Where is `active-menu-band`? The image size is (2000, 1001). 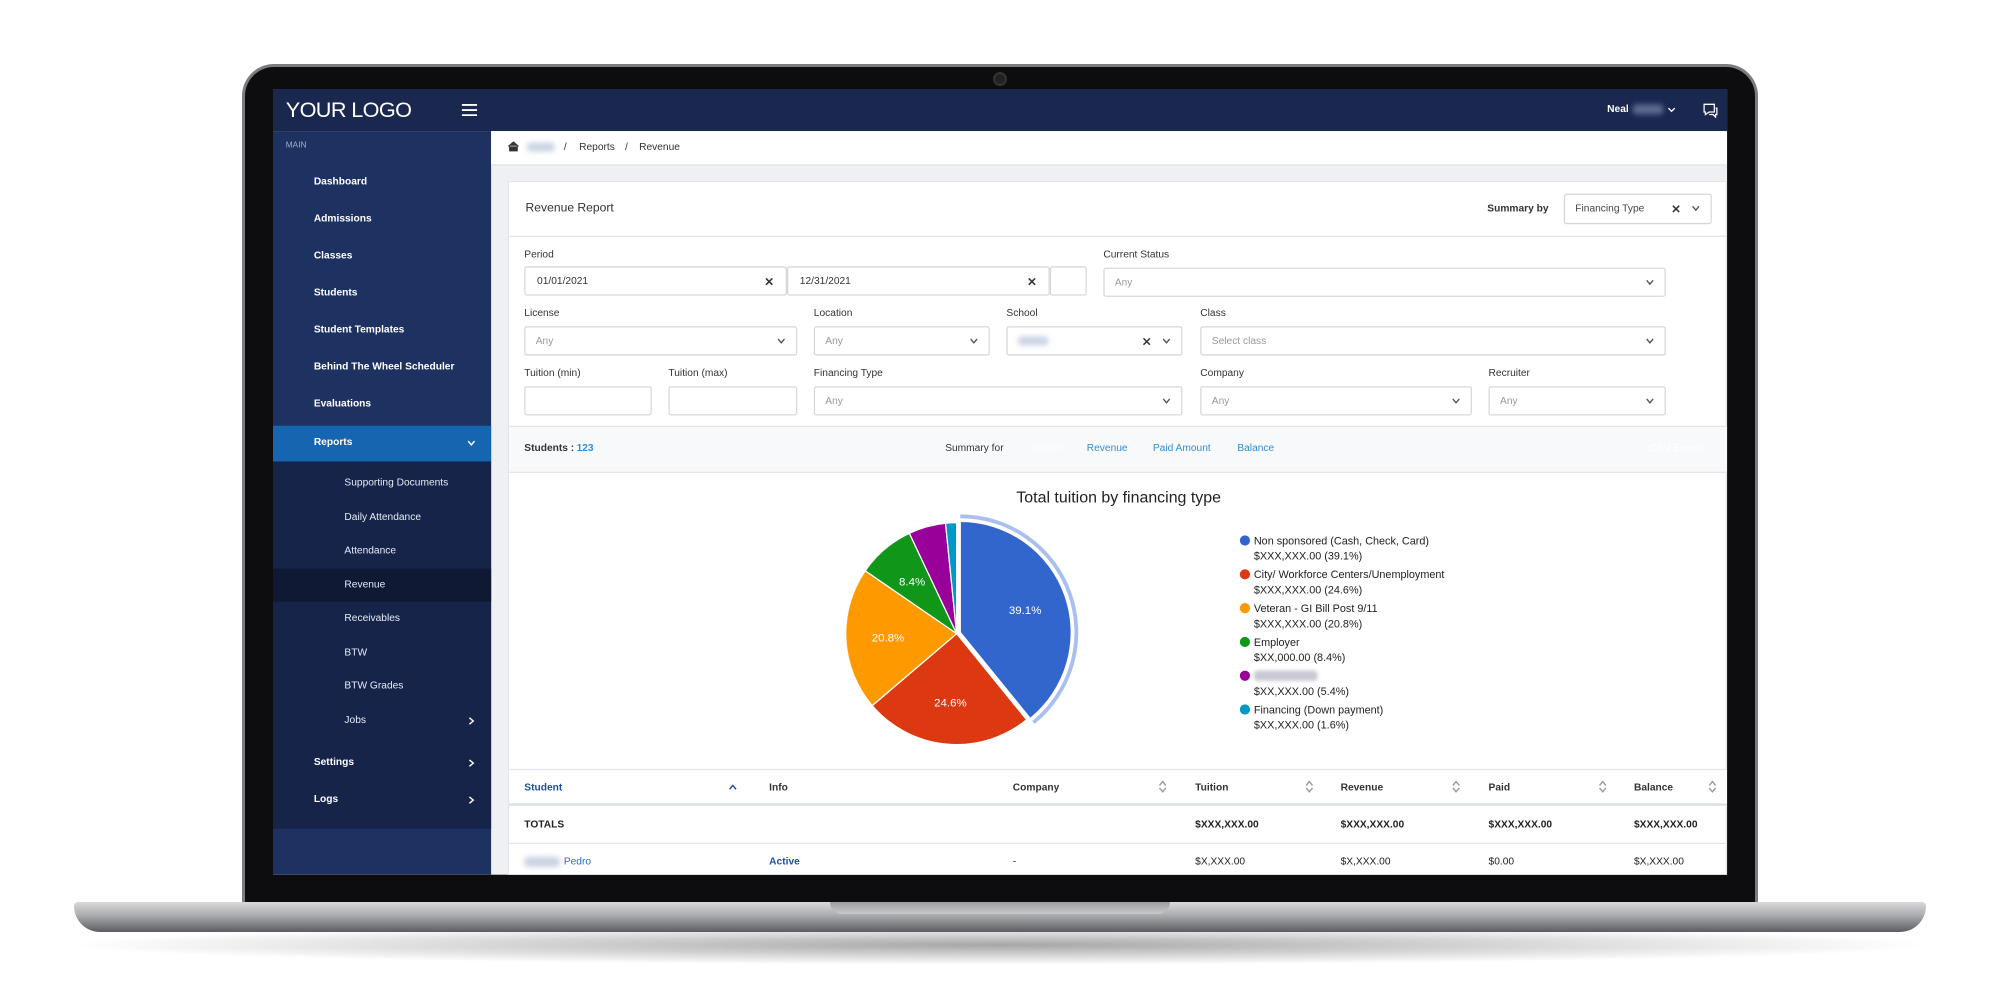
active-menu-band is located at coordinates (382, 443).